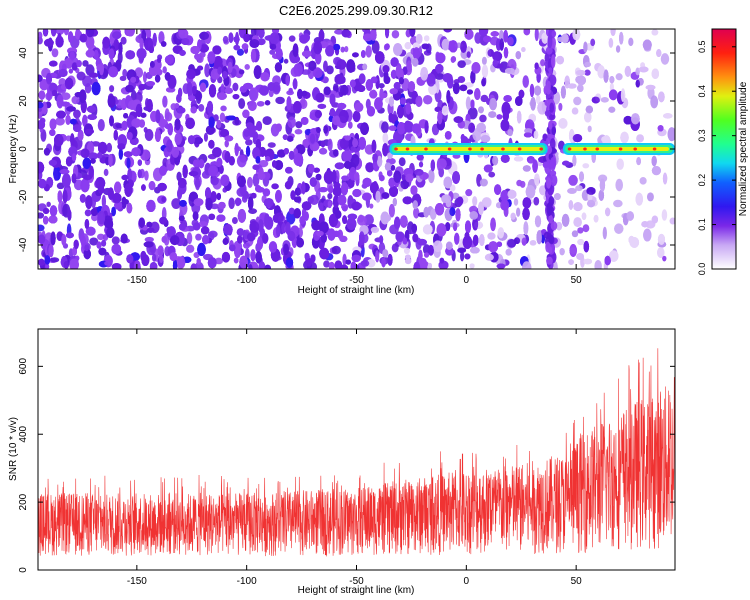 This screenshot has height=600, width=750. What do you see at coordinates (23, 53) in the screenshot?
I see `spectrogram-y-tick-label: 40` at bounding box center [23, 53].